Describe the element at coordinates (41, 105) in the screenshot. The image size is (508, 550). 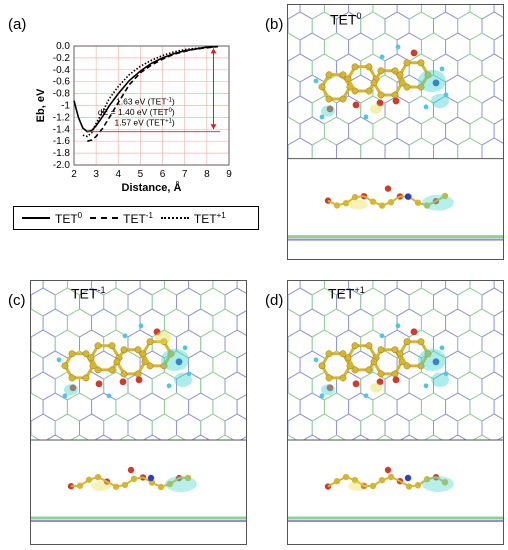
I see `y-axis-label: Eb, eV` at that location.